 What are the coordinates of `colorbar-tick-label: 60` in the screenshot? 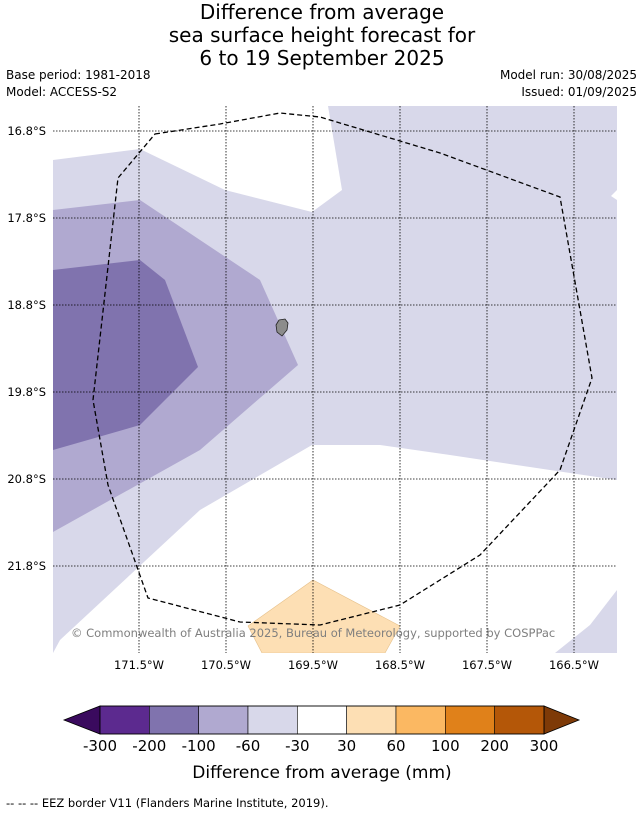 It's located at (395, 746).